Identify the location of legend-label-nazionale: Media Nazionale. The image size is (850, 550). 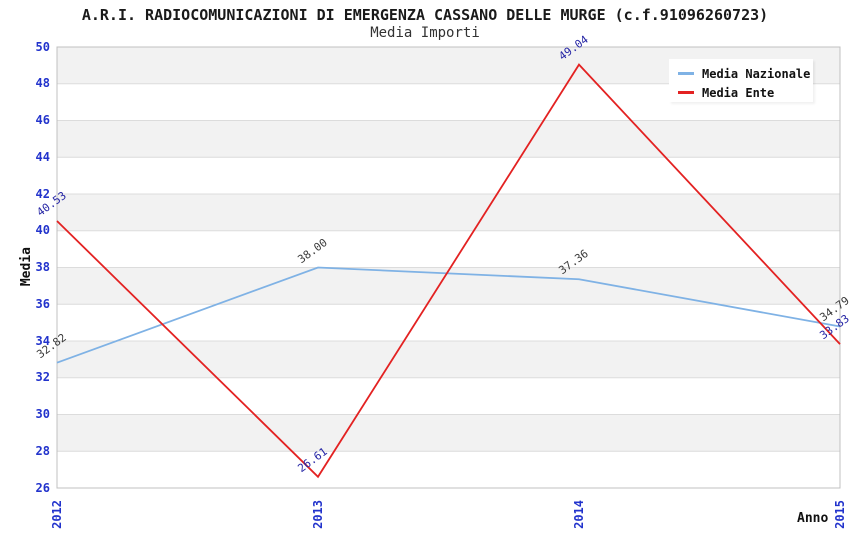
(756, 73).